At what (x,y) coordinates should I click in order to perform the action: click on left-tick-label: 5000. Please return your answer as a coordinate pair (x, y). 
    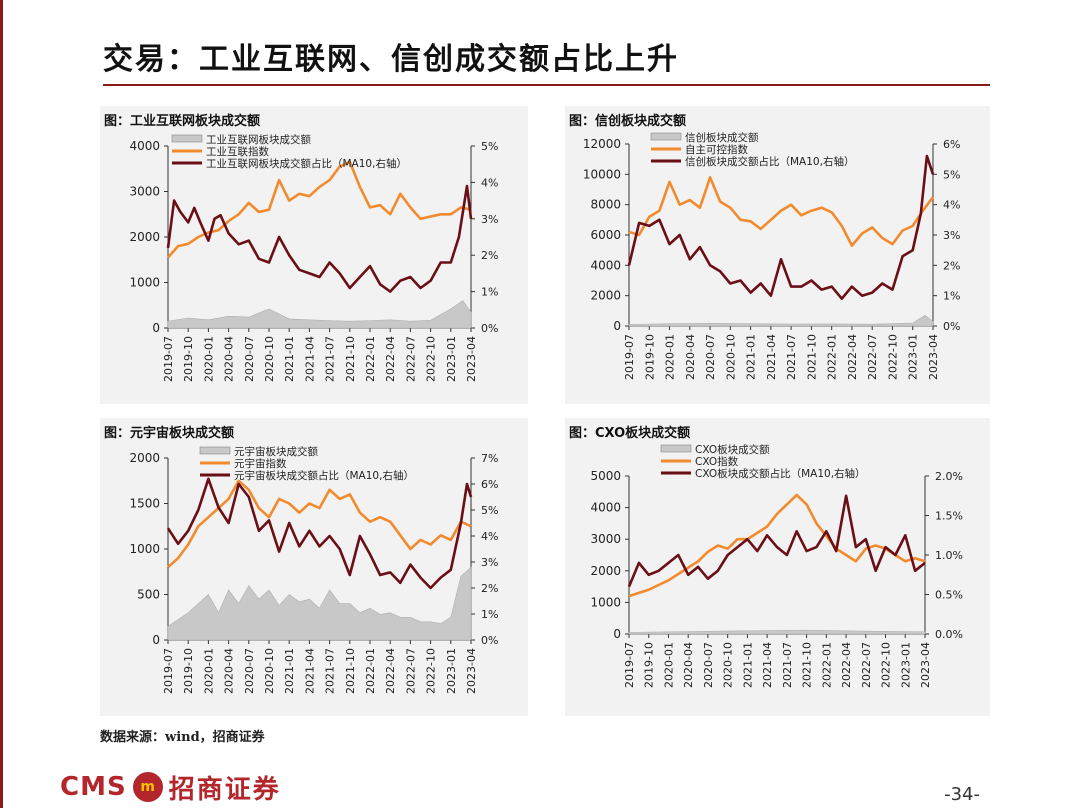
    Looking at the image, I should click on (605, 476).